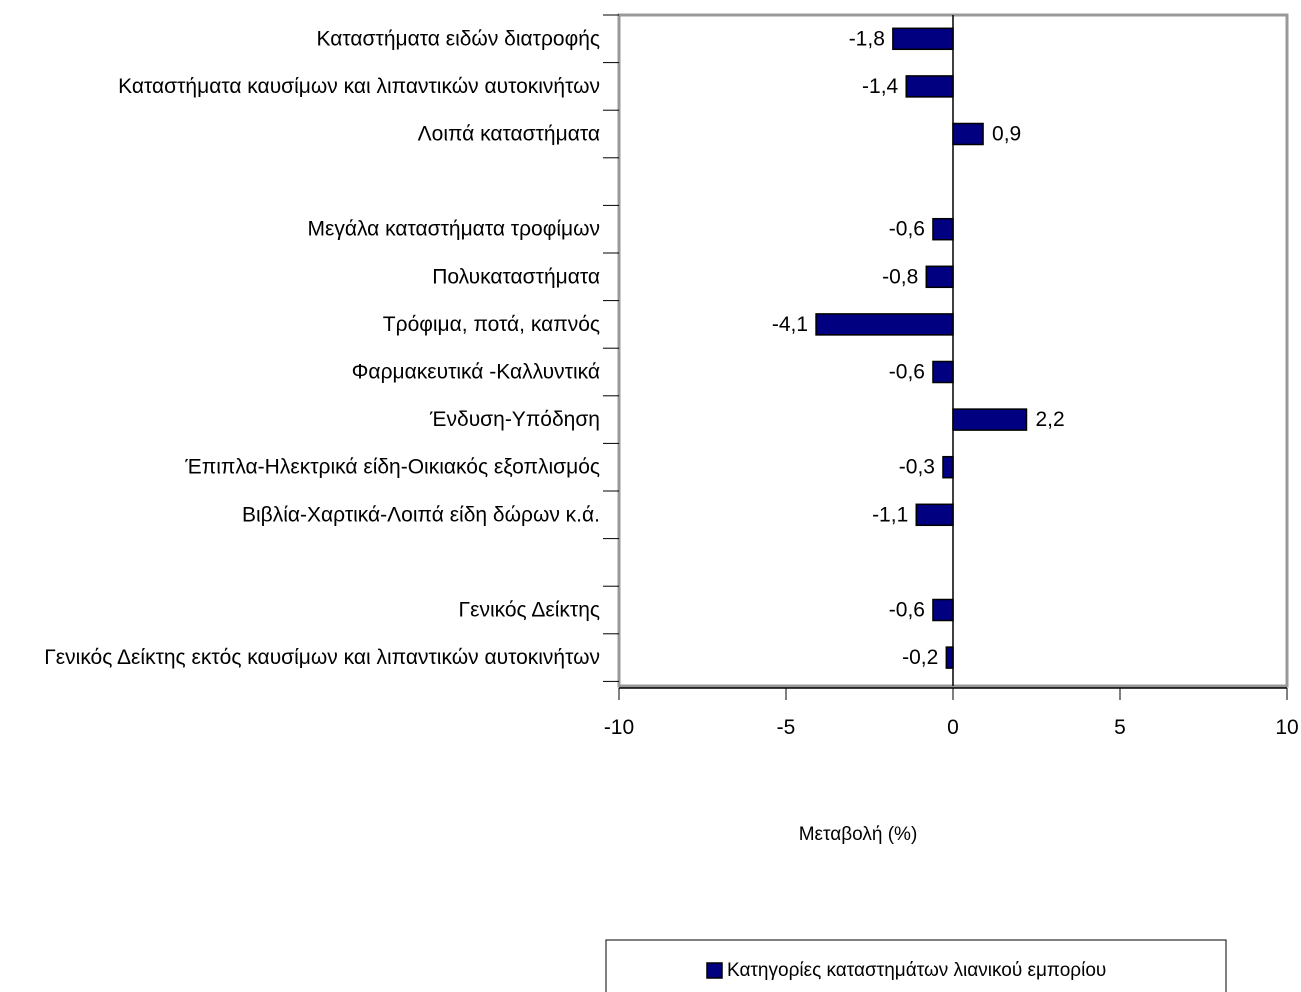  Describe the element at coordinates (516, 276) in the screenshot. I see `category-label: Πολυκαταστήματα` at that location.